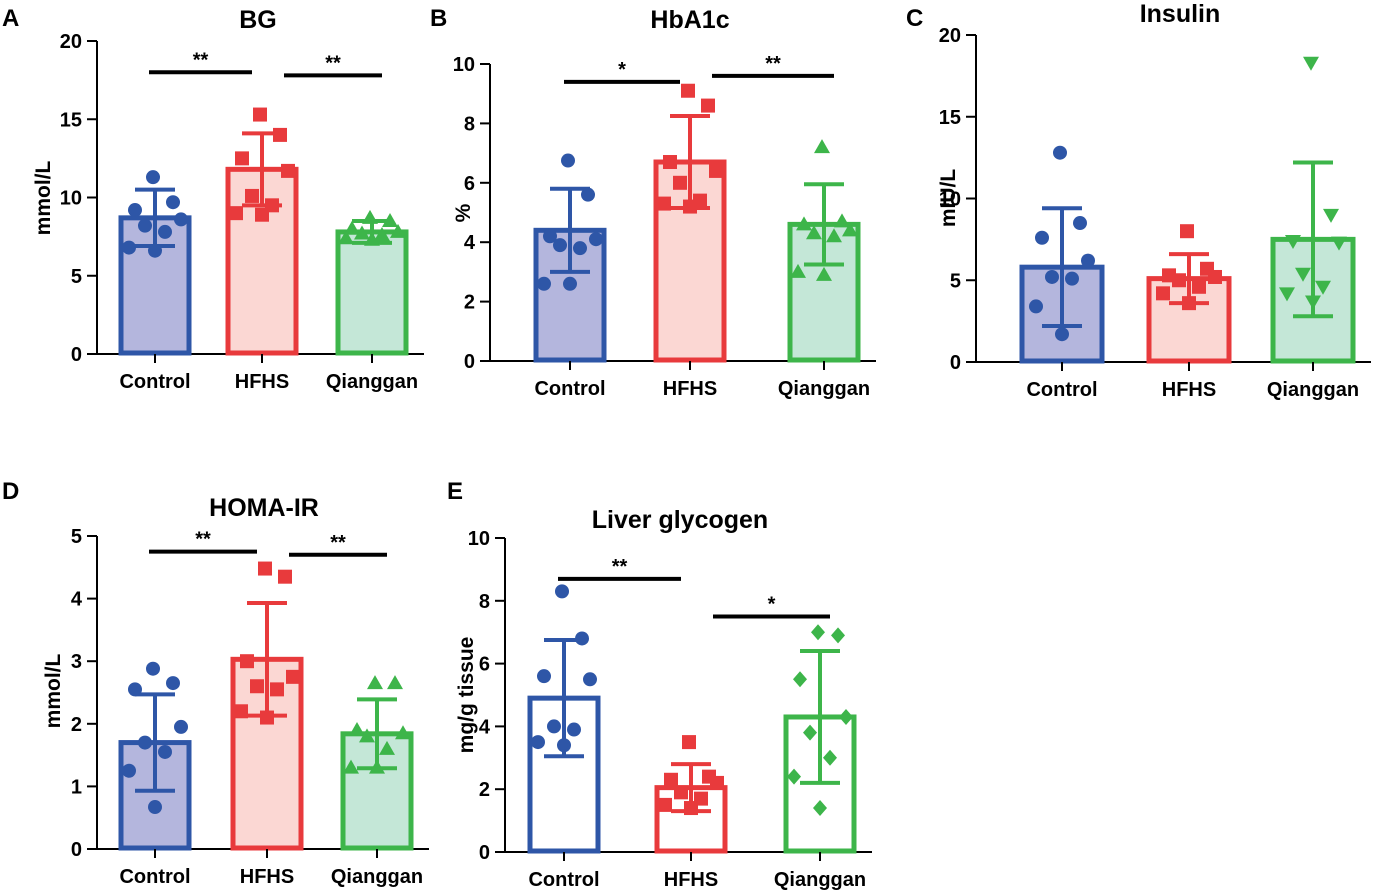 The height and width of the screenshot is (891, 1381). I want to click on bar-qianggan, so click(372, 292).